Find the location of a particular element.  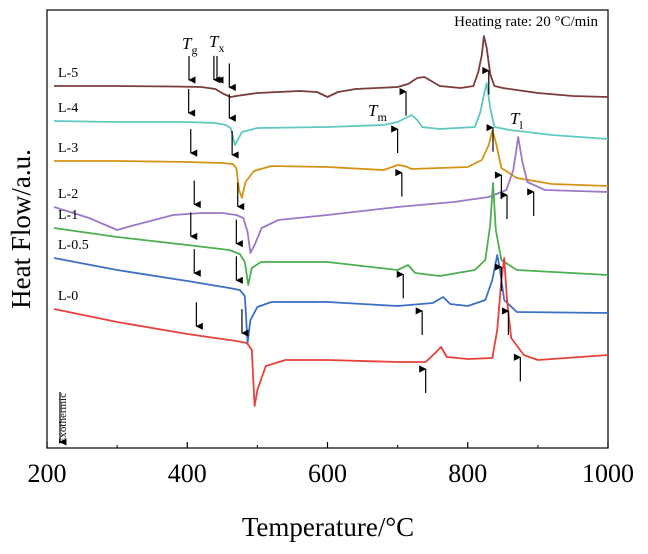

series-label: L-1 is located at coordinates (68, 215).